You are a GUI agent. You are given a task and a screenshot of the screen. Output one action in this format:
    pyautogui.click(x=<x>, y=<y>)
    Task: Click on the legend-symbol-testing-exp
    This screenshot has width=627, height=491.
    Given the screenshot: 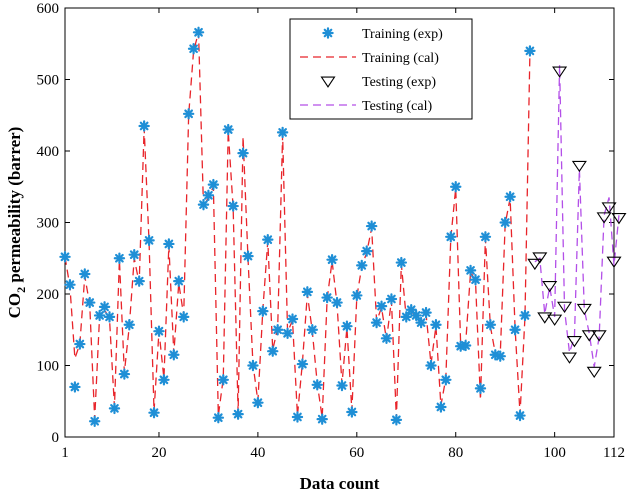 What is the action you would take?
    pyautogui.click(x=328, y=82)
    